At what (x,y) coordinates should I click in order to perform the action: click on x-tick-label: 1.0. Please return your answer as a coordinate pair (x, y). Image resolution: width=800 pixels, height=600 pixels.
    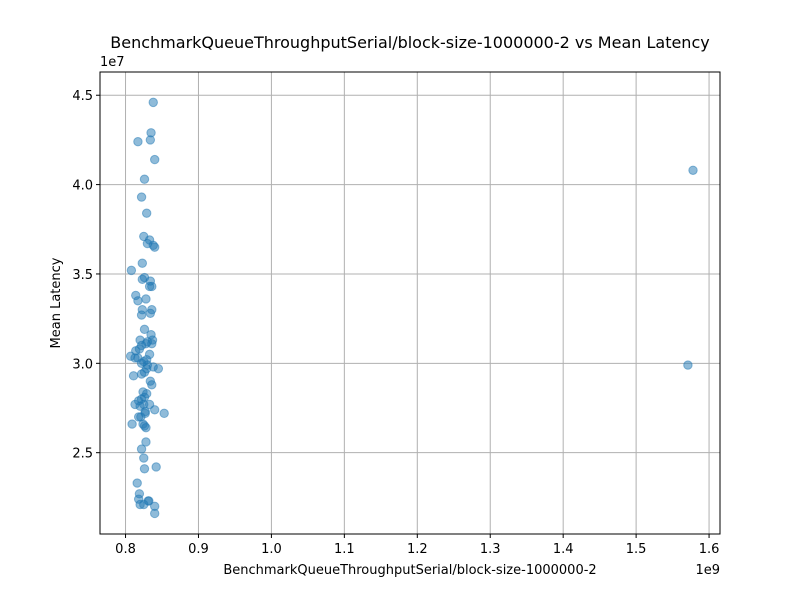
    Looking at the image, I should click on (271, 549).